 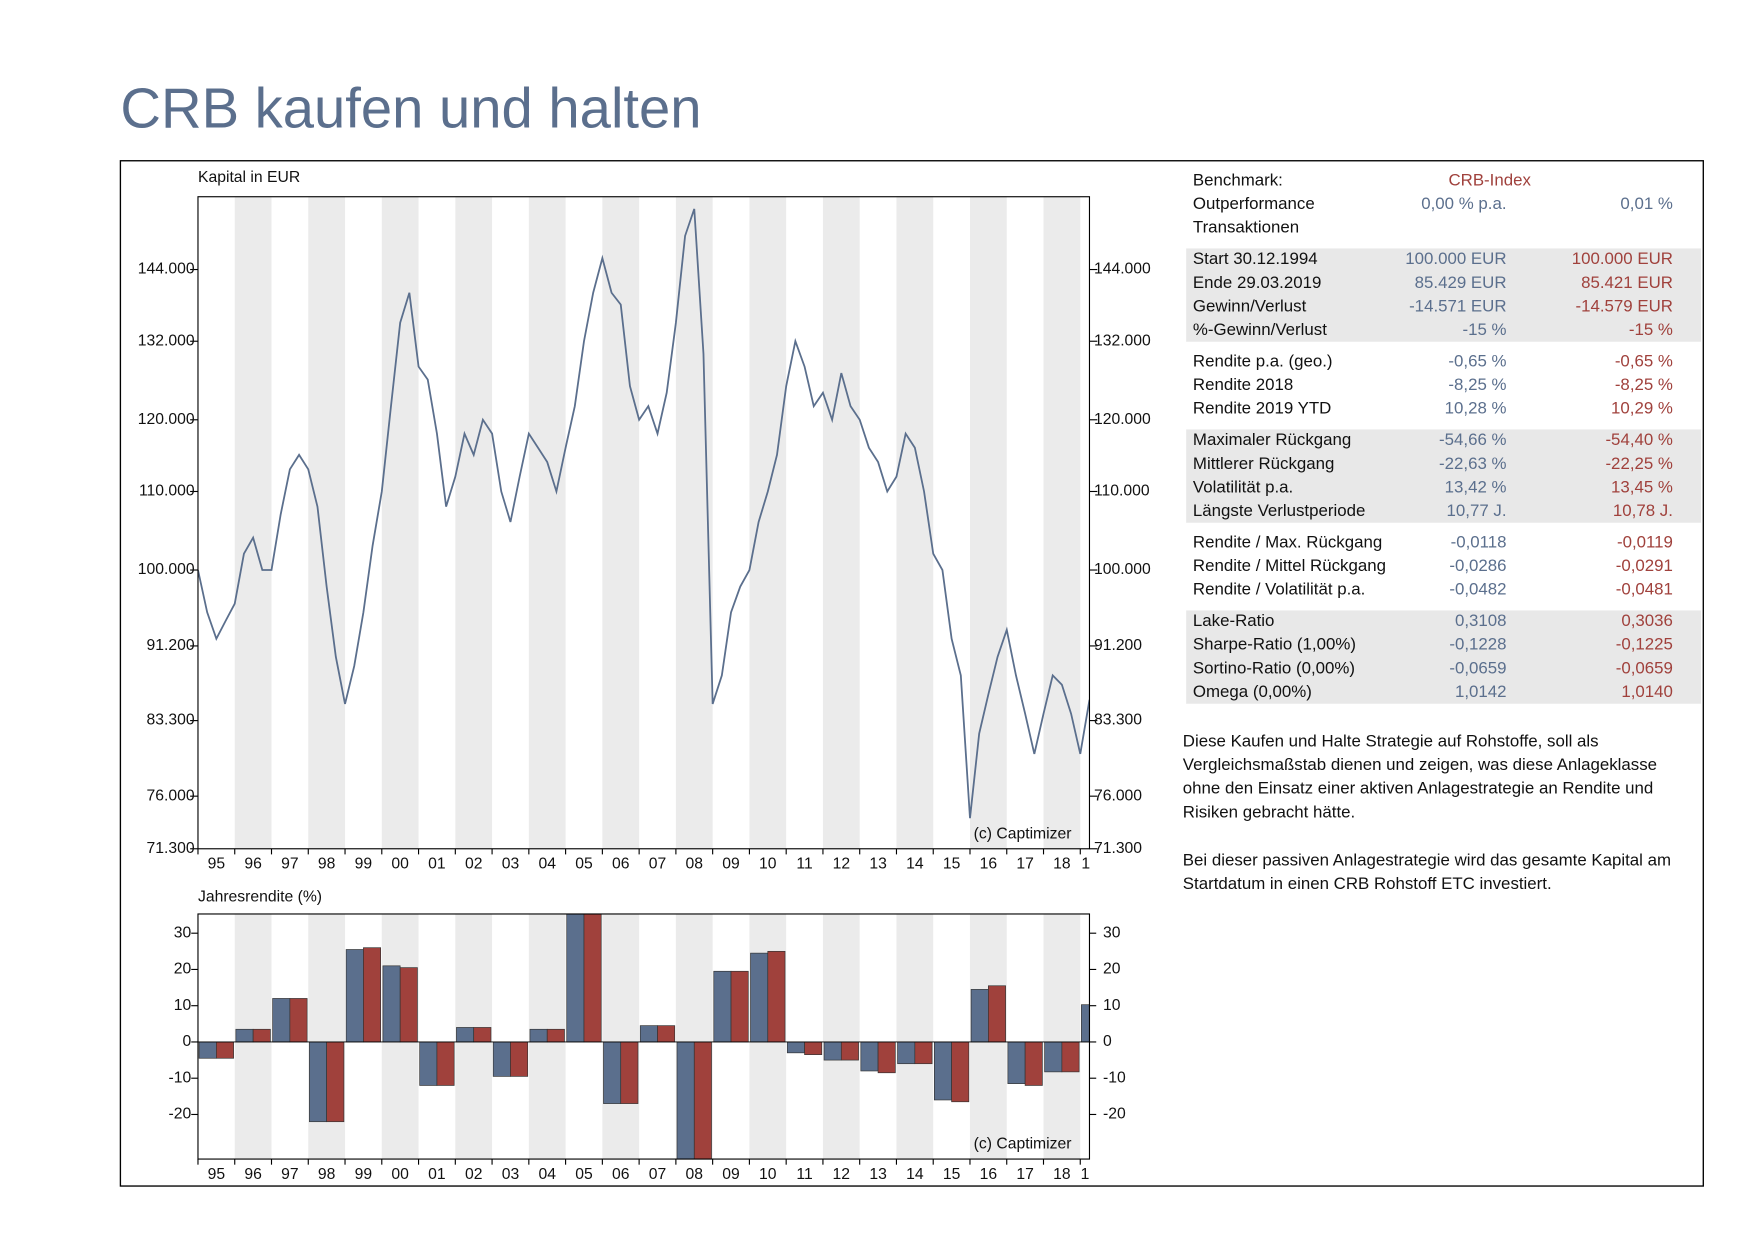 I want to click on stat-value: 10,28 %, so click(x=1476, y=408).